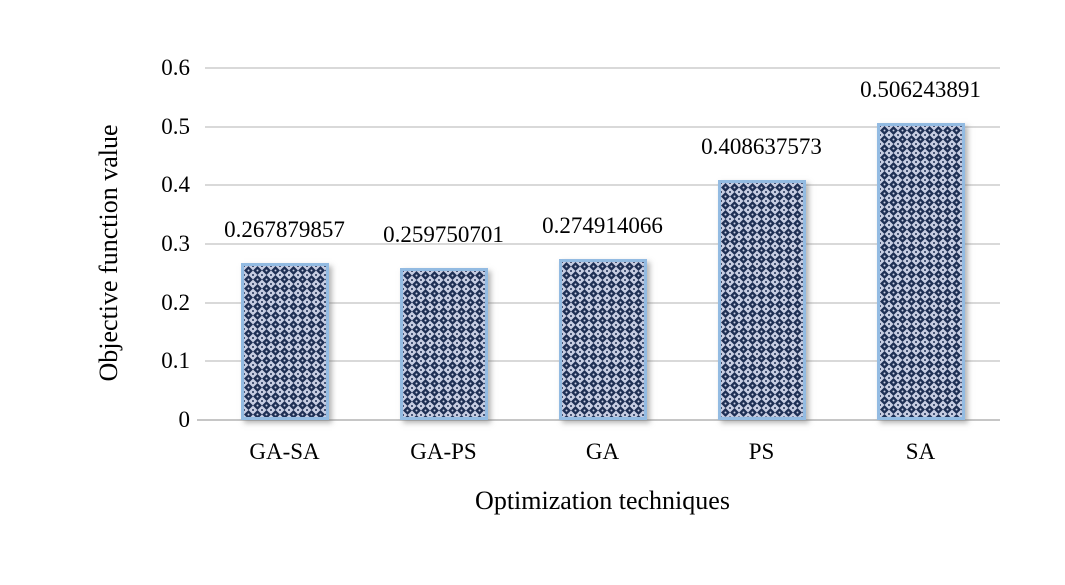 Image resolution: width=1065 pixels, height=585 pixels. Describe the element at coordinates (443, 343) in the screenshot. I see `bar-ga-ps` at that location.